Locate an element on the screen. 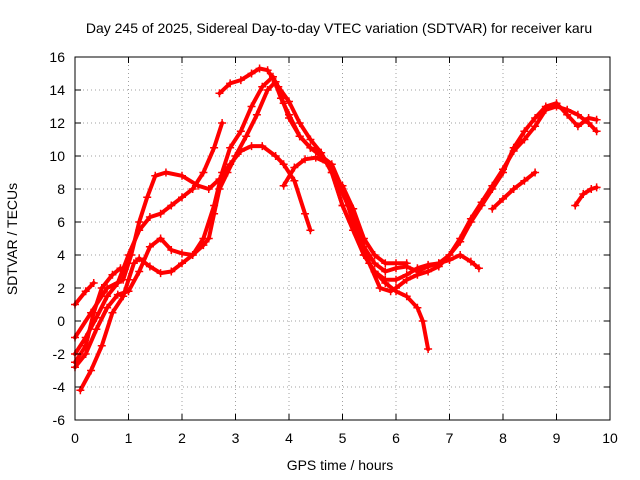 The height and width of the screenshot is (480, 640). y-axis-label: SDTVAR / TECUs is located at coordinates (12, 239).